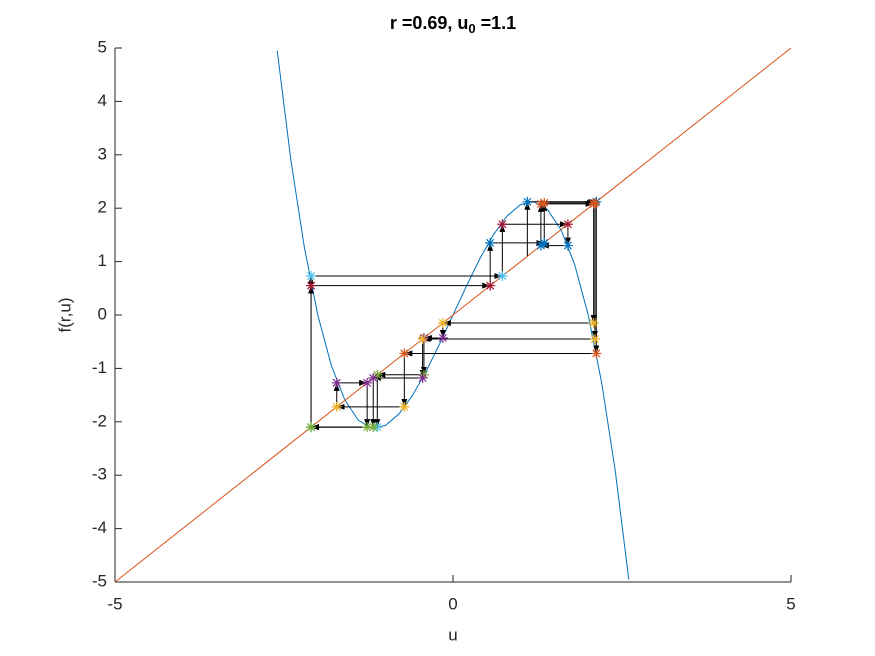  Describe the element at coordinates (102, 260) in the screenshot. I see `y-tick-label: 1` at that location.